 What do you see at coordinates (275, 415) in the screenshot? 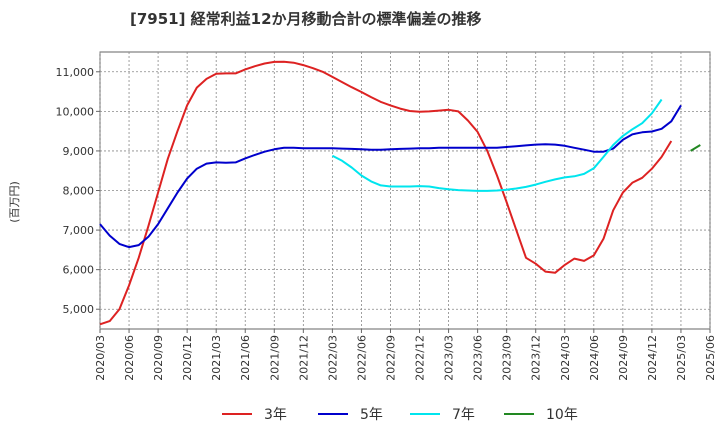
I see `legend-label: 3年` at bounding box center [275, 415].